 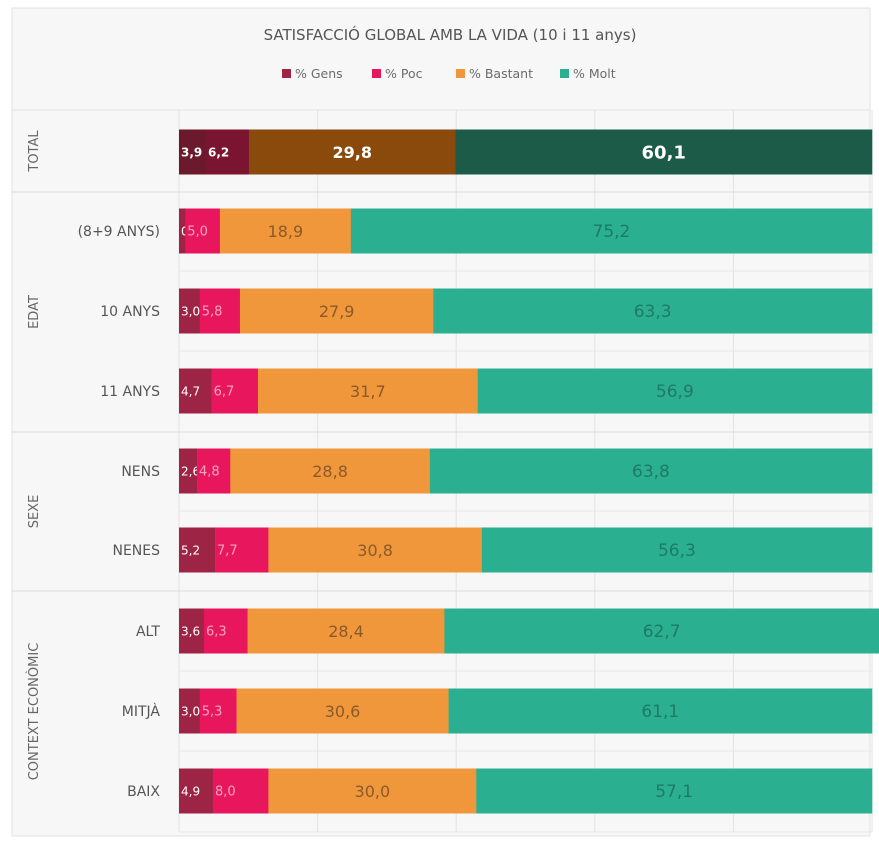 I want to click on category-label-baix: BAIX, so click(x=143, y=792).